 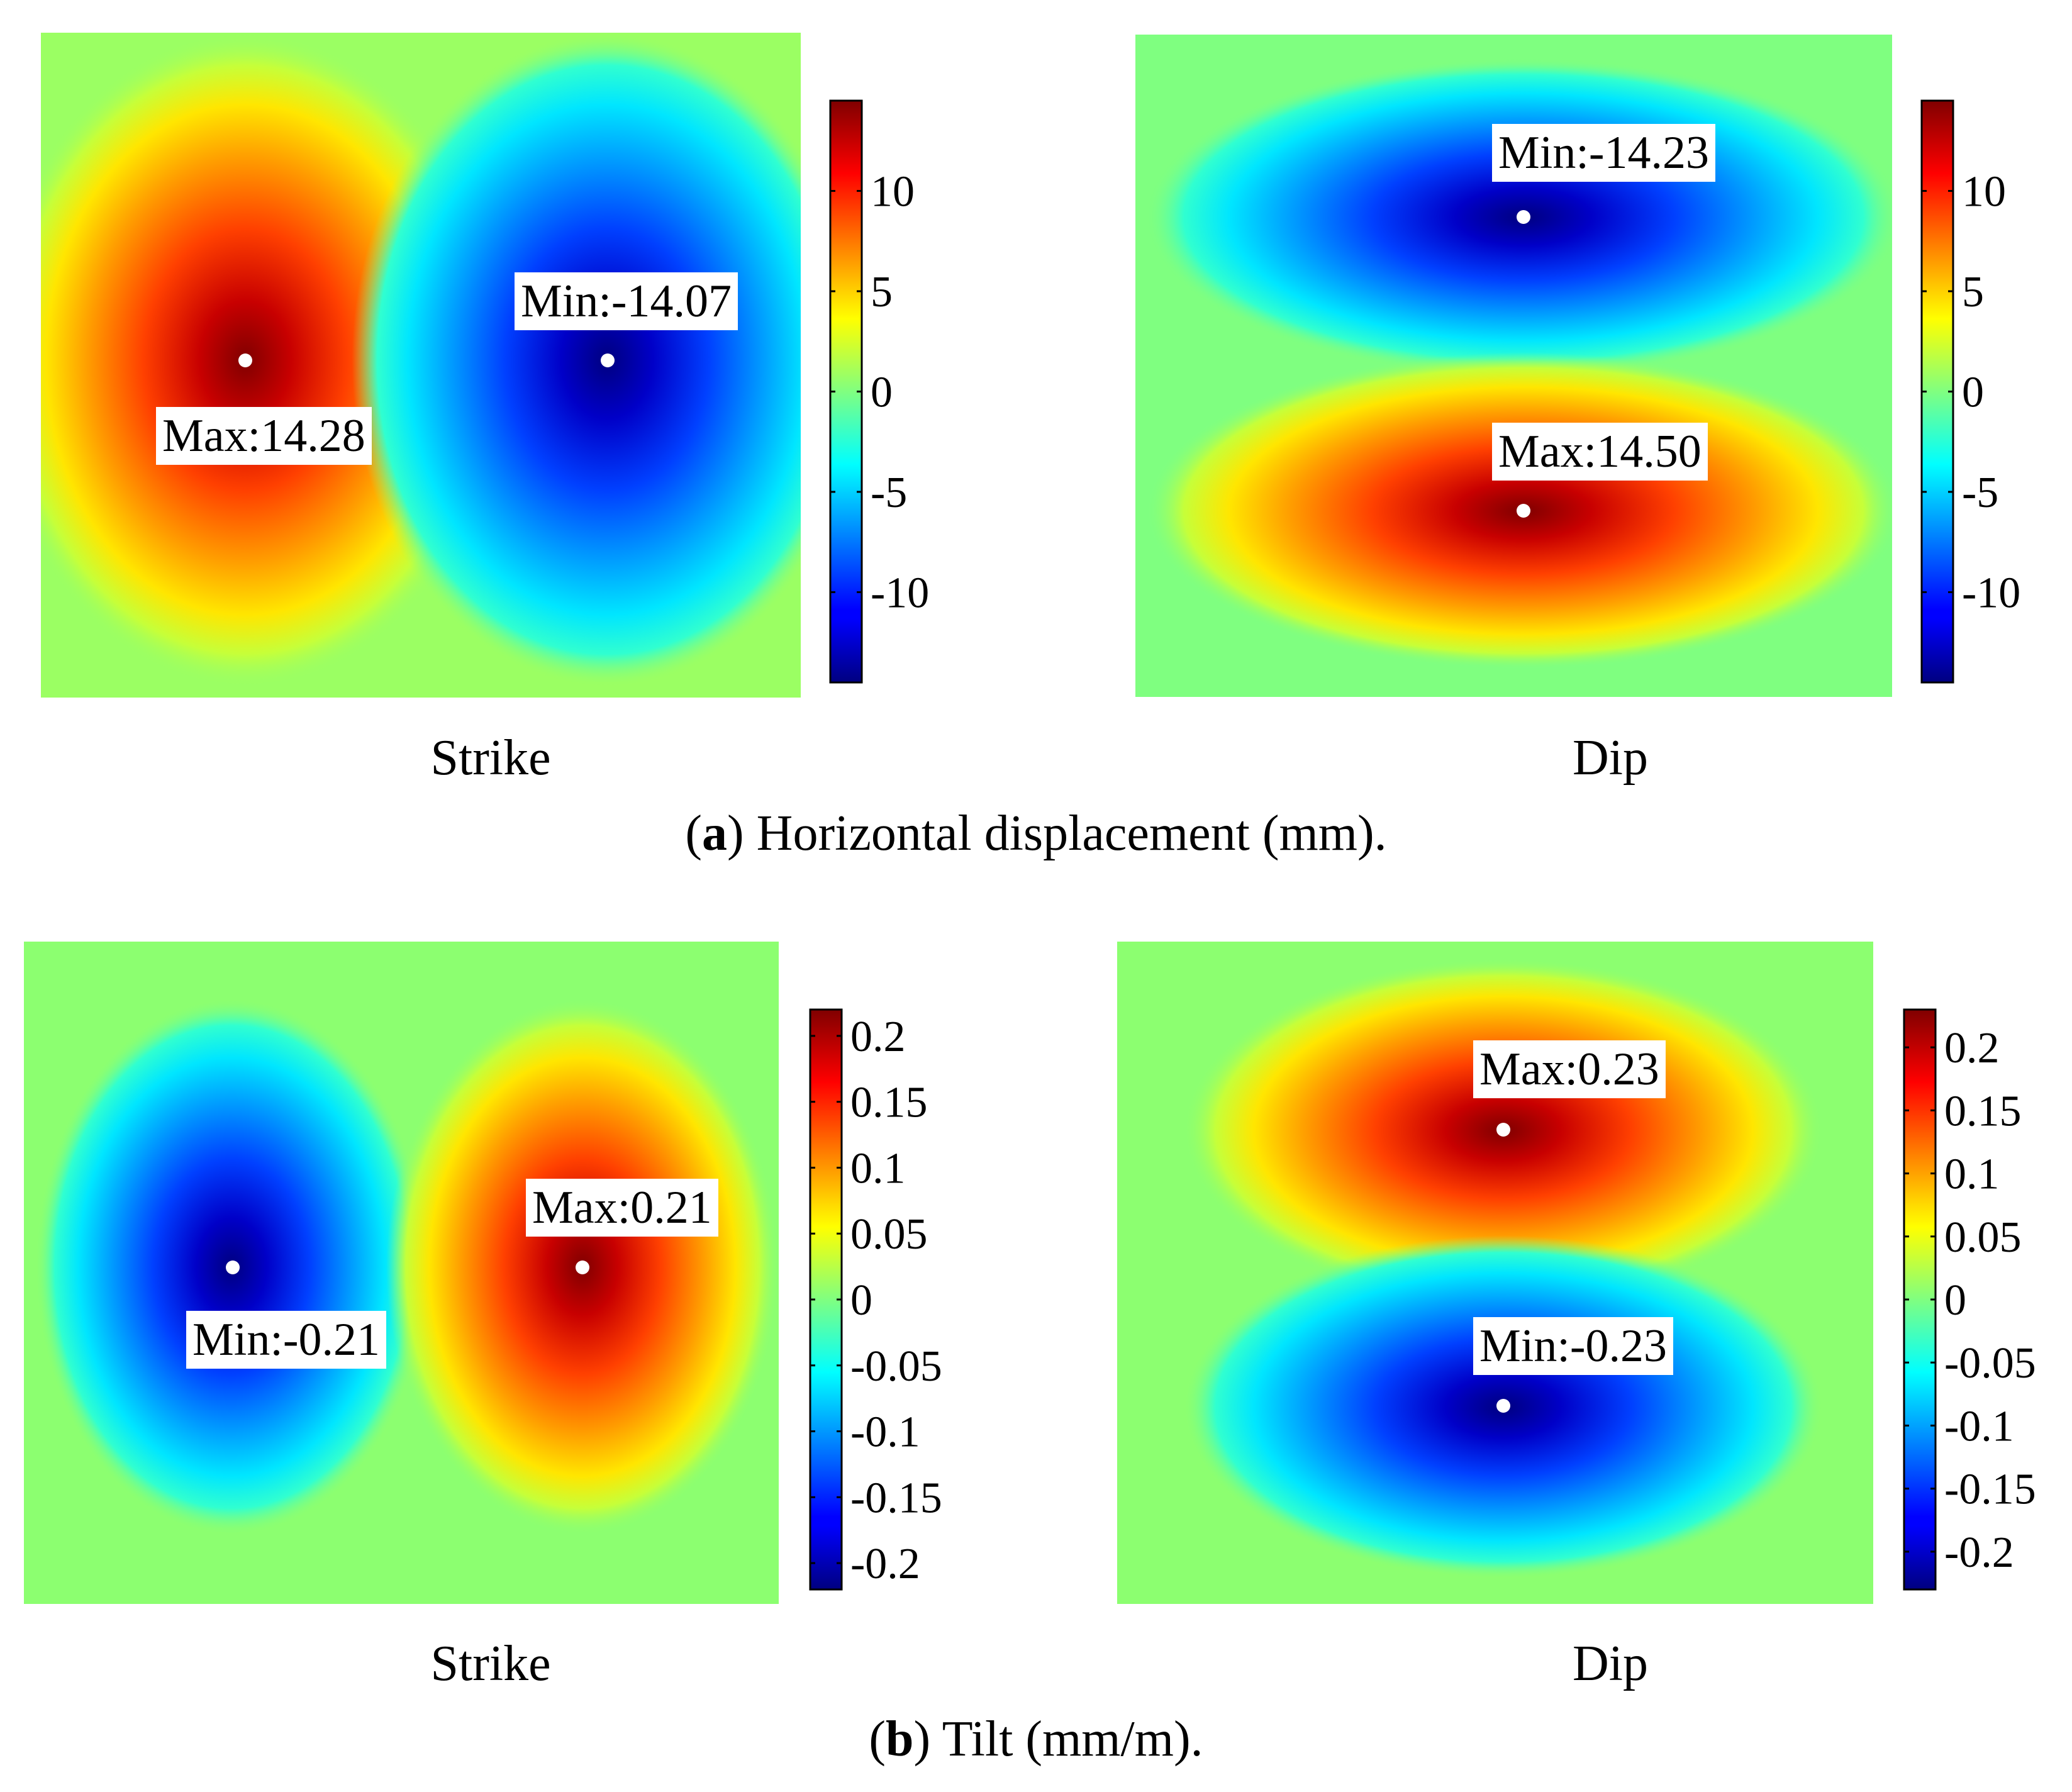 I want to click on colorbar-b-strike: 0.2 0.15 0.1 0.05 0 -0.05 -0.1 -0.15 -0.2, so click(x=875, y=1299).